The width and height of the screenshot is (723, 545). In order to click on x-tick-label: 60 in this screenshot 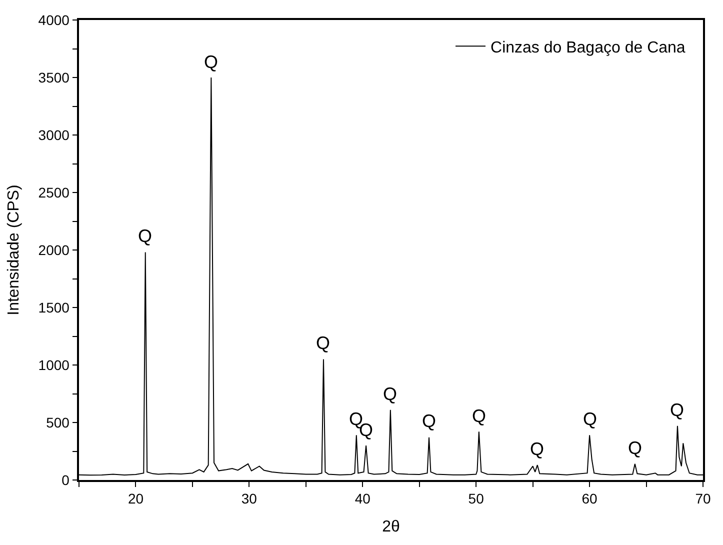, I will do `click(590, 498)`.